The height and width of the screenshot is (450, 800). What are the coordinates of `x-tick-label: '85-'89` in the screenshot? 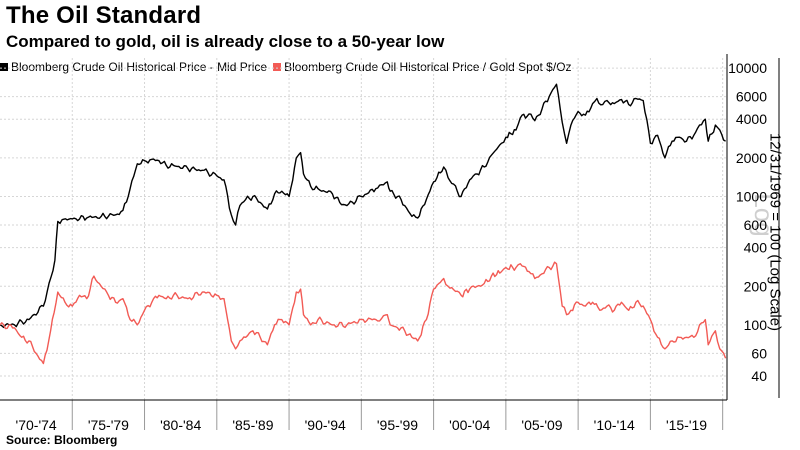 It's located at (252, 425).